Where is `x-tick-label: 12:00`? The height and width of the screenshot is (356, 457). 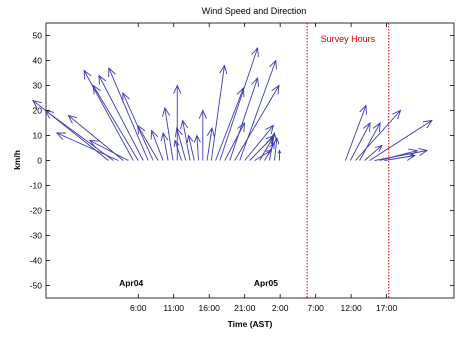
x-tick-label: 12:00 is located at coordinates (351, 308).